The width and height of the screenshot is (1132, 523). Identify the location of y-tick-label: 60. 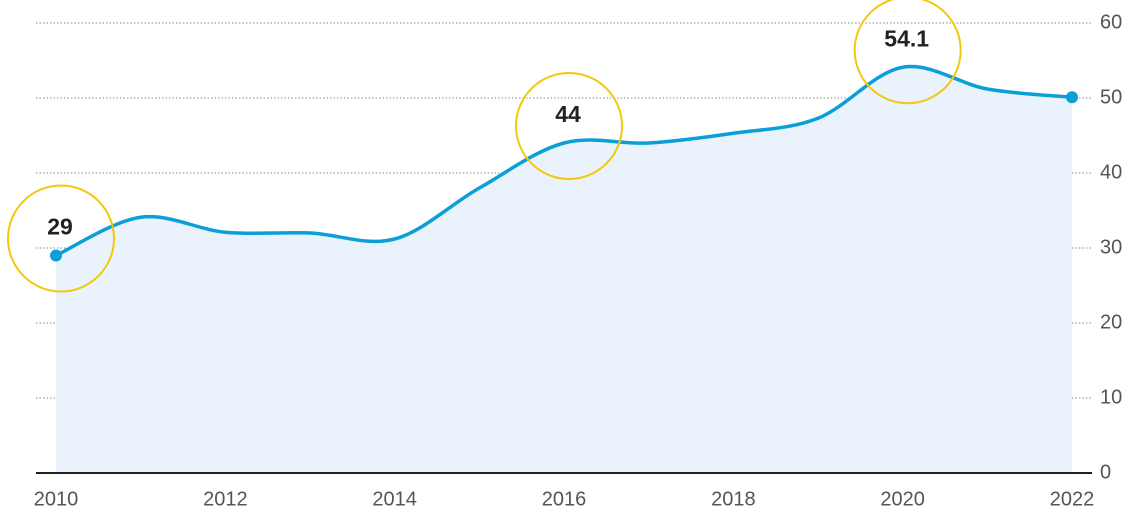
(1111, 22).